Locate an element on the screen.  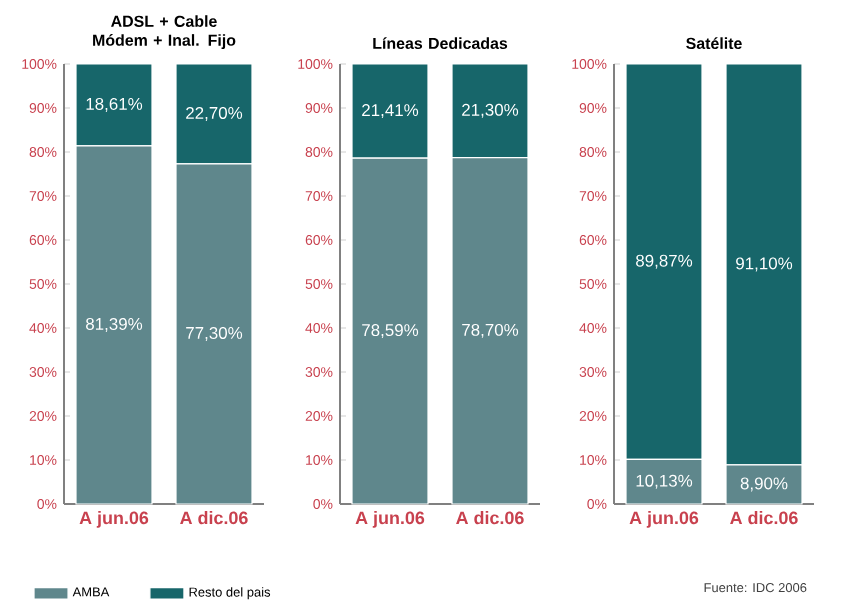
data-label: 10,13% is located at coordinates (664, 481).